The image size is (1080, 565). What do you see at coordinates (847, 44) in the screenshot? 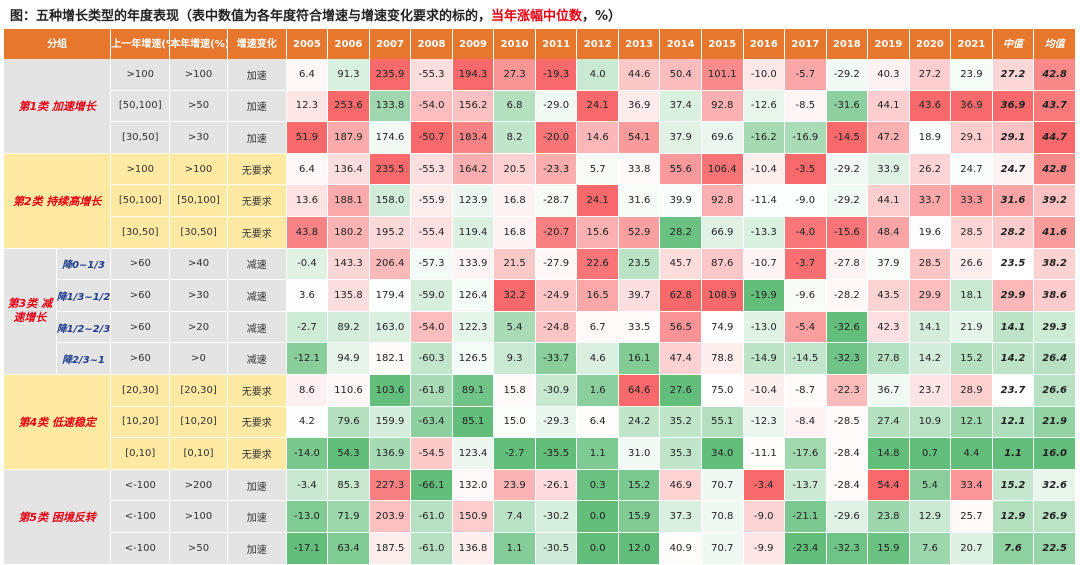
I see `header-cell: 2018` at bounding box center [847, 44].